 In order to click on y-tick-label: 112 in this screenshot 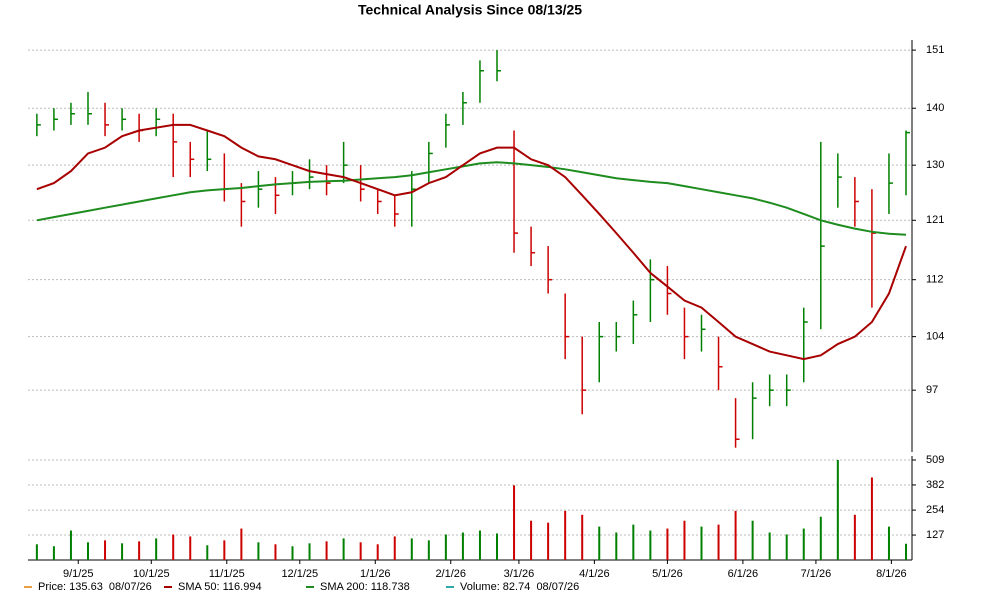, I will do `click(935, 280)`.